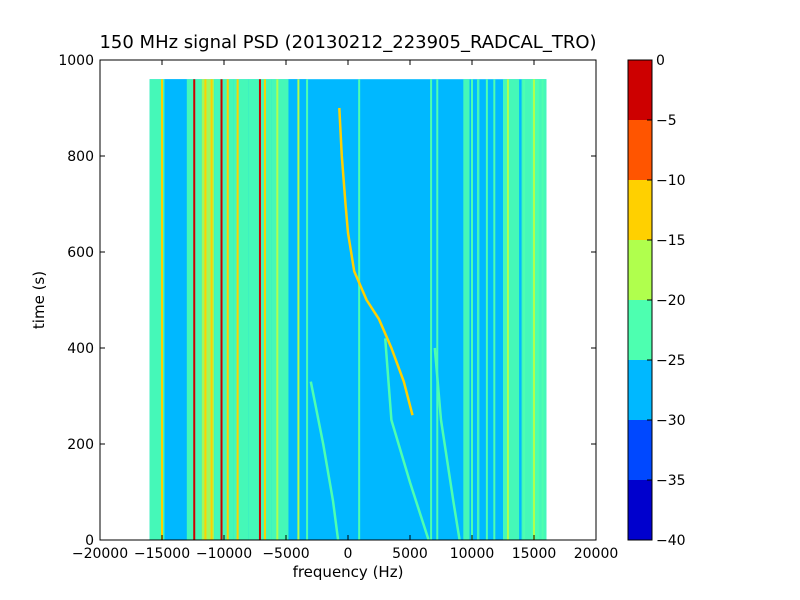 The width and height of the screenshot is (800, 600). Describe the element at coordinates (666, 121) in the screenshot. I see `colorbar-tick-label: −5` at that location.